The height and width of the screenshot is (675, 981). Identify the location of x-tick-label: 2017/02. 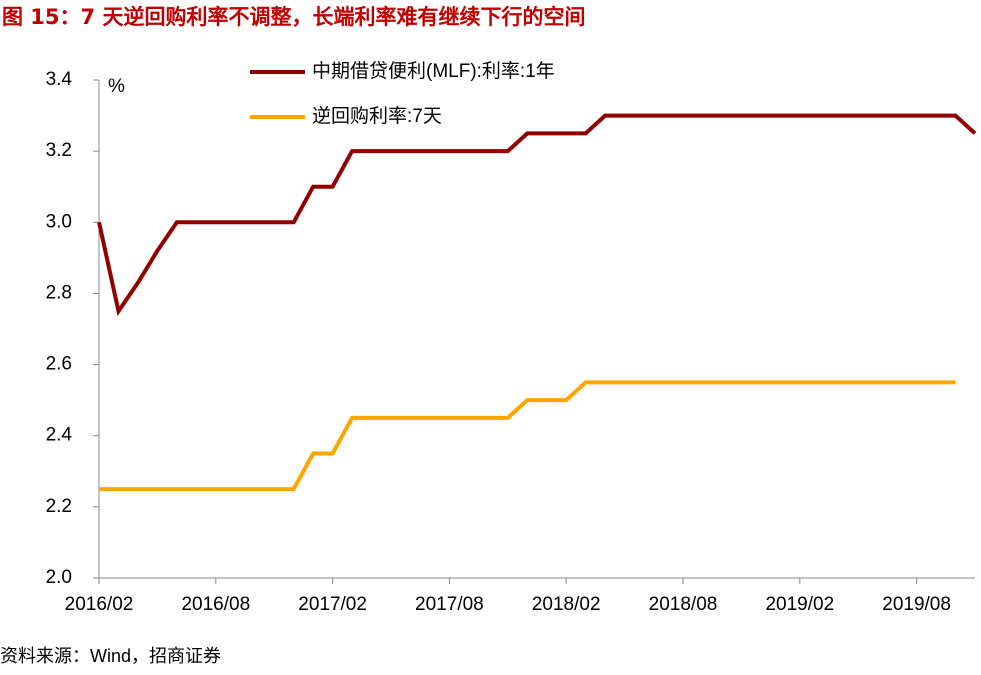
(332, 604).